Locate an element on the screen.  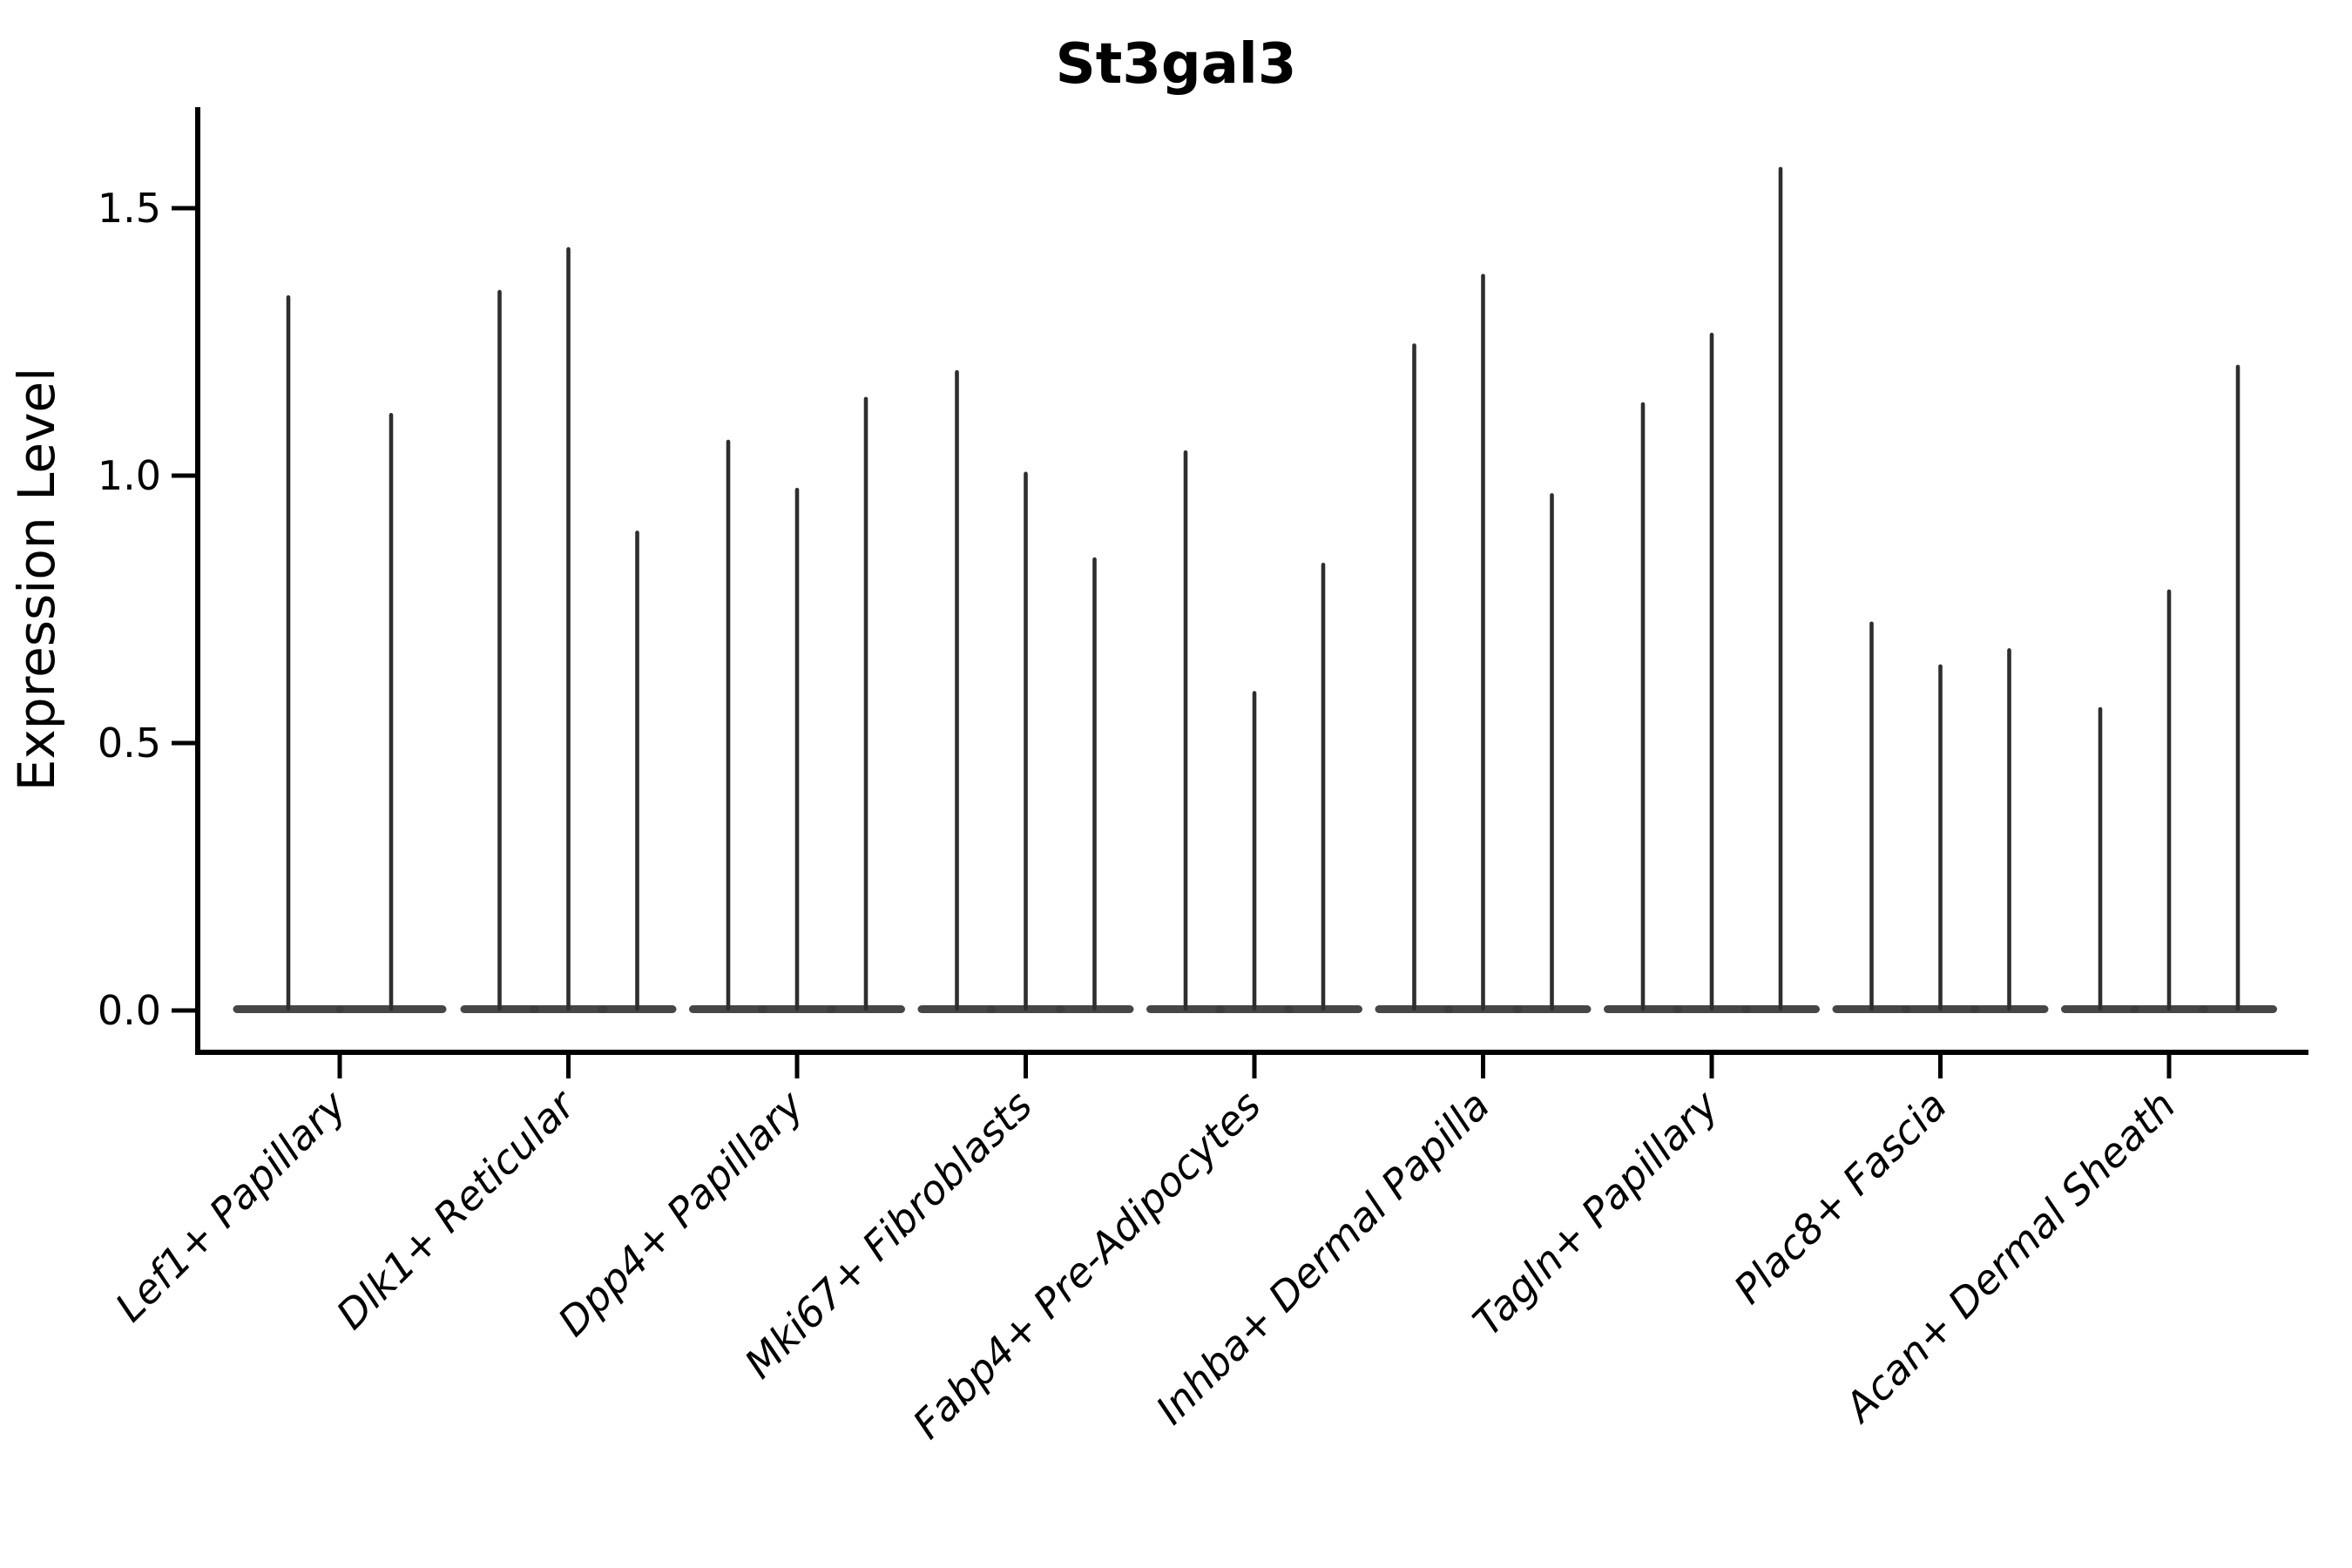
x-tick-label: Lef1+ Papillary is located at coordinates (230, 1205).